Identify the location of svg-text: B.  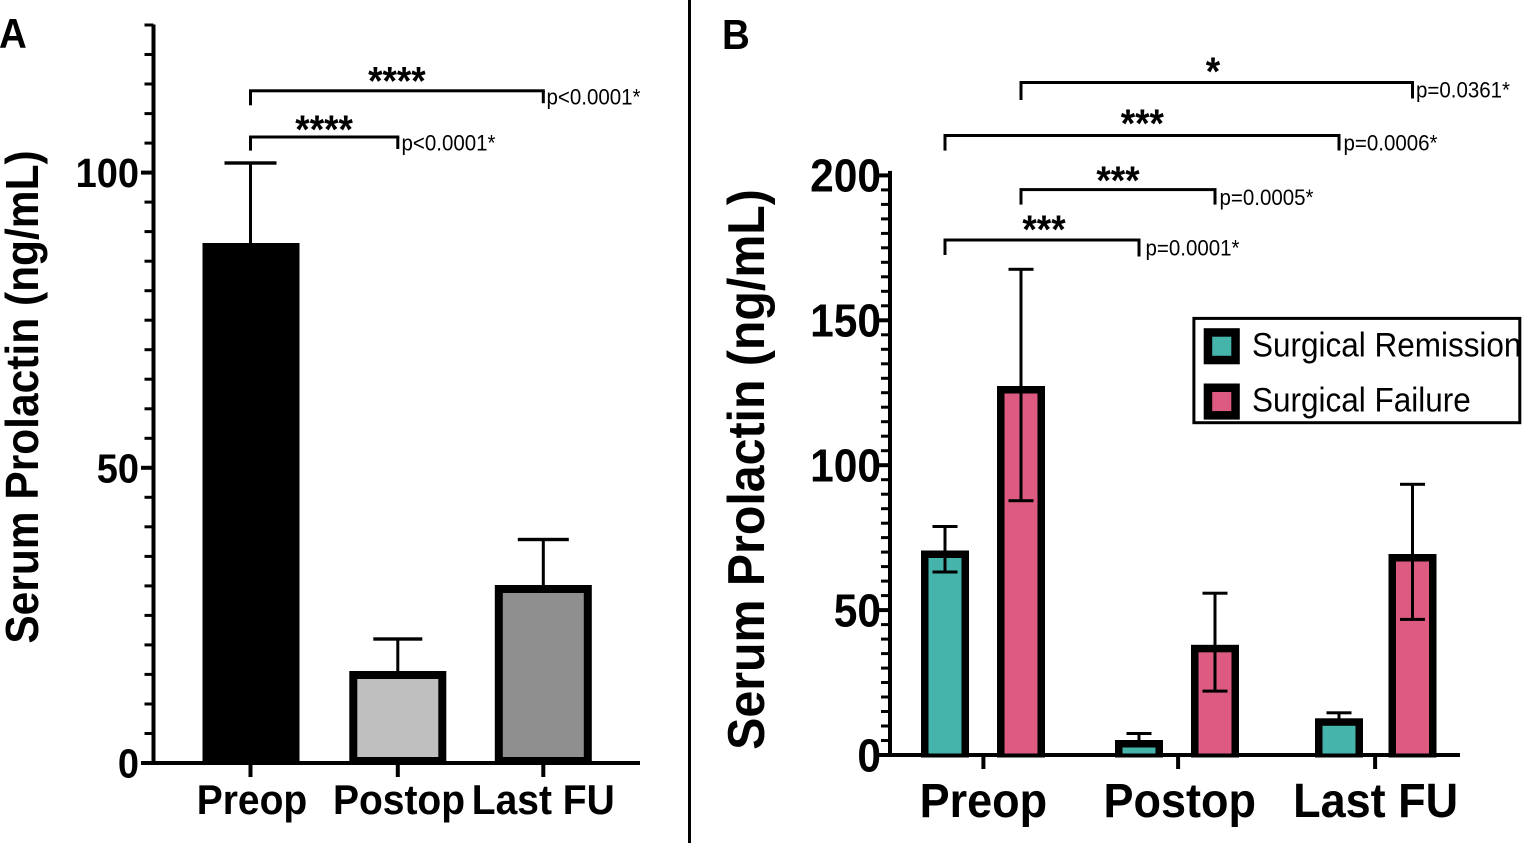
(736, 36).